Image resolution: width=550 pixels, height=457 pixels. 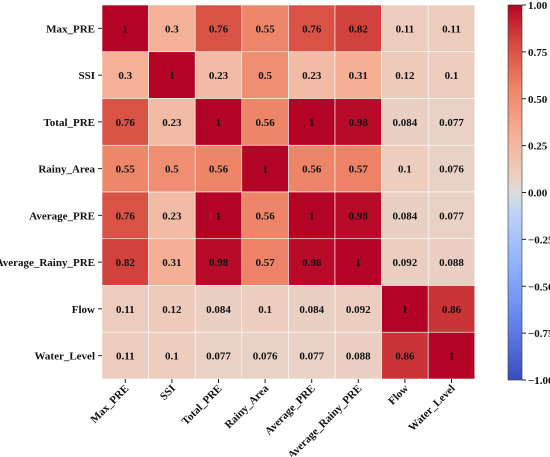 What do you see at coordinates (538, 194) in the screenshot?
I see `colorbar-tick-label: 0.00` at bounding box center [538, 194].